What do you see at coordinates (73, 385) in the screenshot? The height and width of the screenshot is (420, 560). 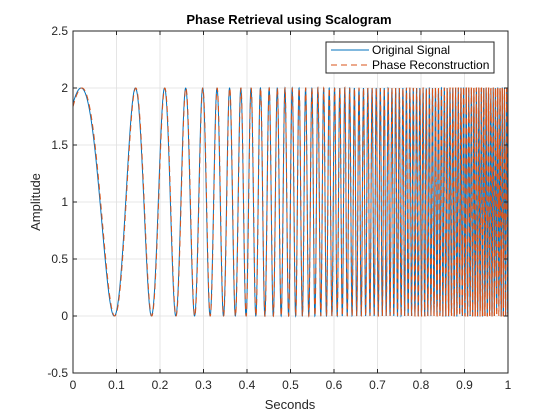 I see `x-tick-label: 0` at bounding box center [73, 385].